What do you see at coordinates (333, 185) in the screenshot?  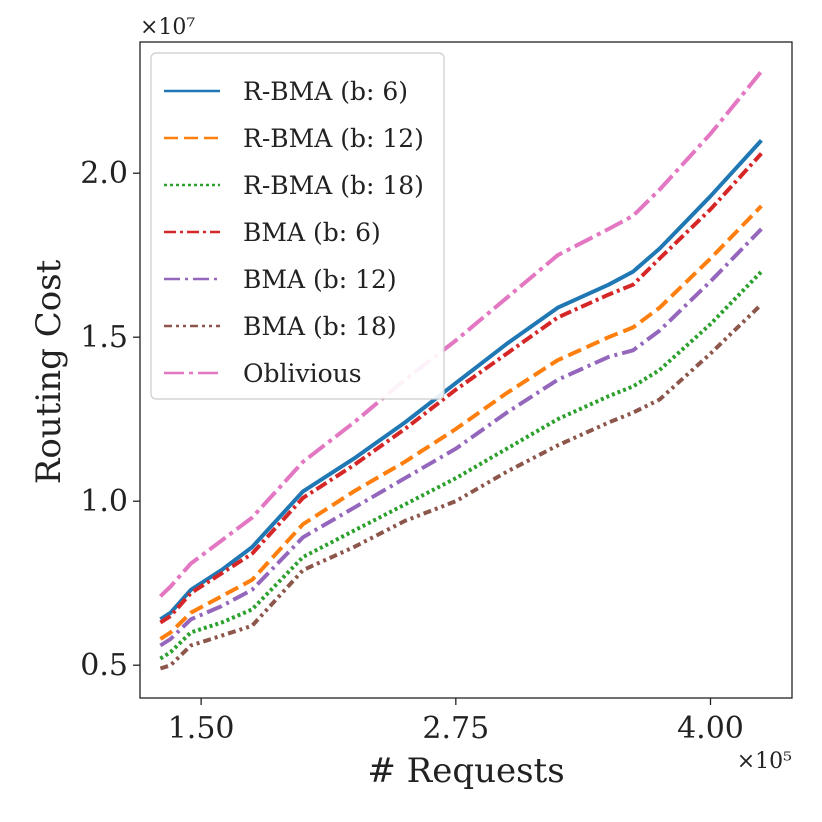 I see `legend-label-3: R-BMA (b: 18)` at bounding box center [333, 185].